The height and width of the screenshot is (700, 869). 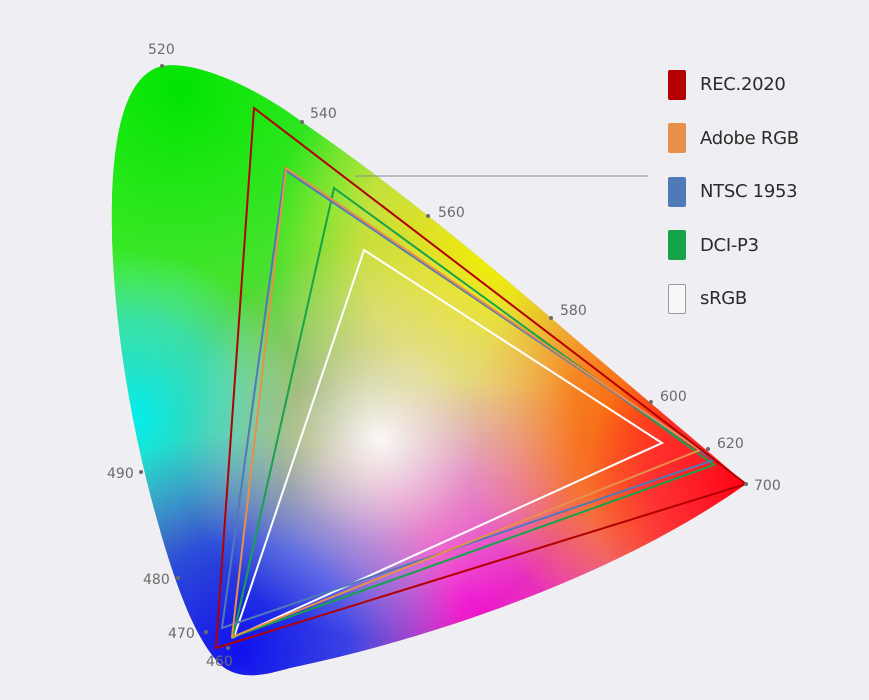 What do you see at coordinates (677, 138) in the screenshot?
I see `swatch-adobe-rgb` at bounding box center [677, 138].